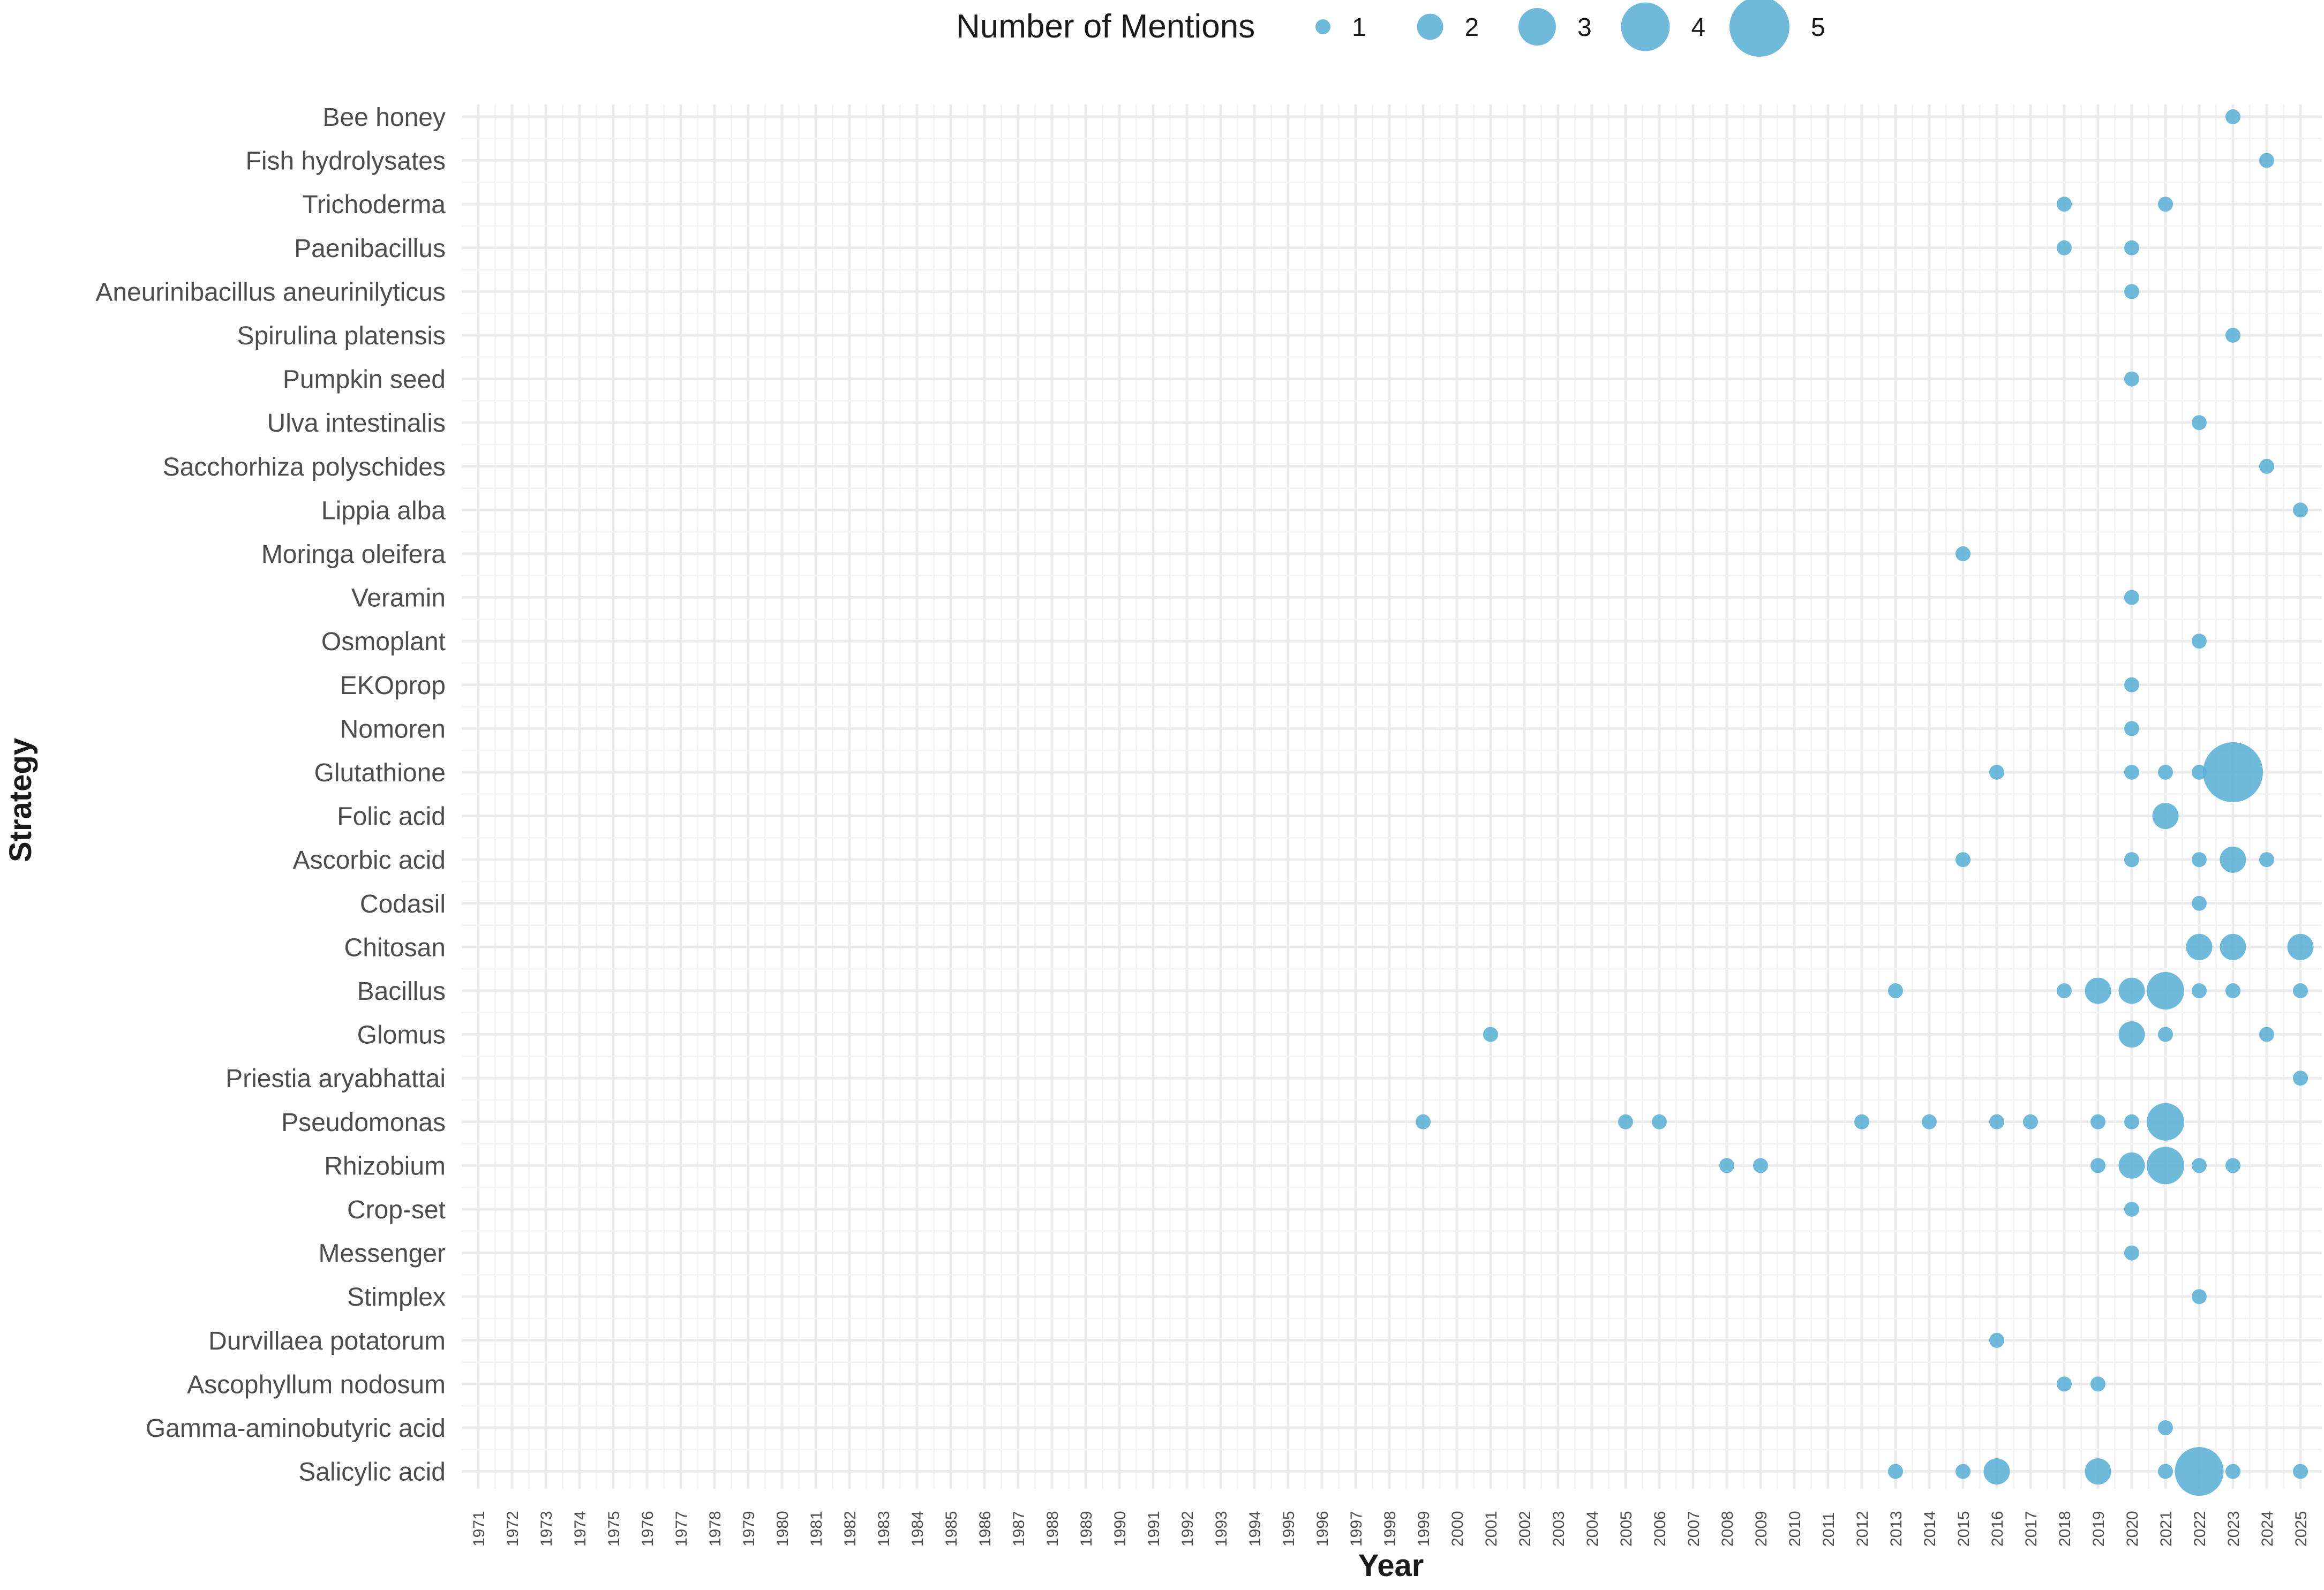 The height and width of the screenshot is (1590, 2324). I want to click on x-tick-label: 1971, so click(479, 1529).